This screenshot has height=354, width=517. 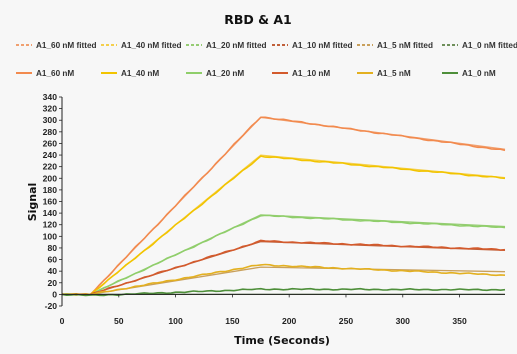 What do you see at coordinates (52, 271) in the screenshot?
I see `y-tick-label: 40` at bounding box center [52, 271].